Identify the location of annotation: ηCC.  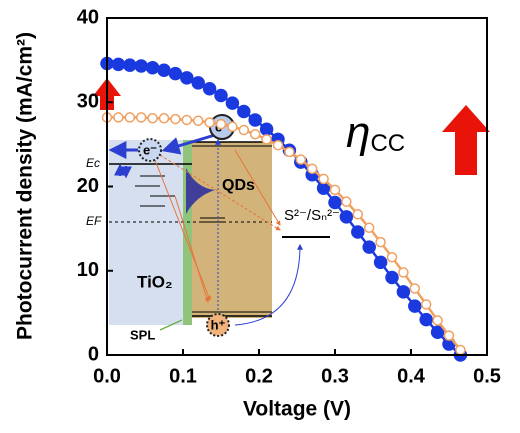
(375, 133).